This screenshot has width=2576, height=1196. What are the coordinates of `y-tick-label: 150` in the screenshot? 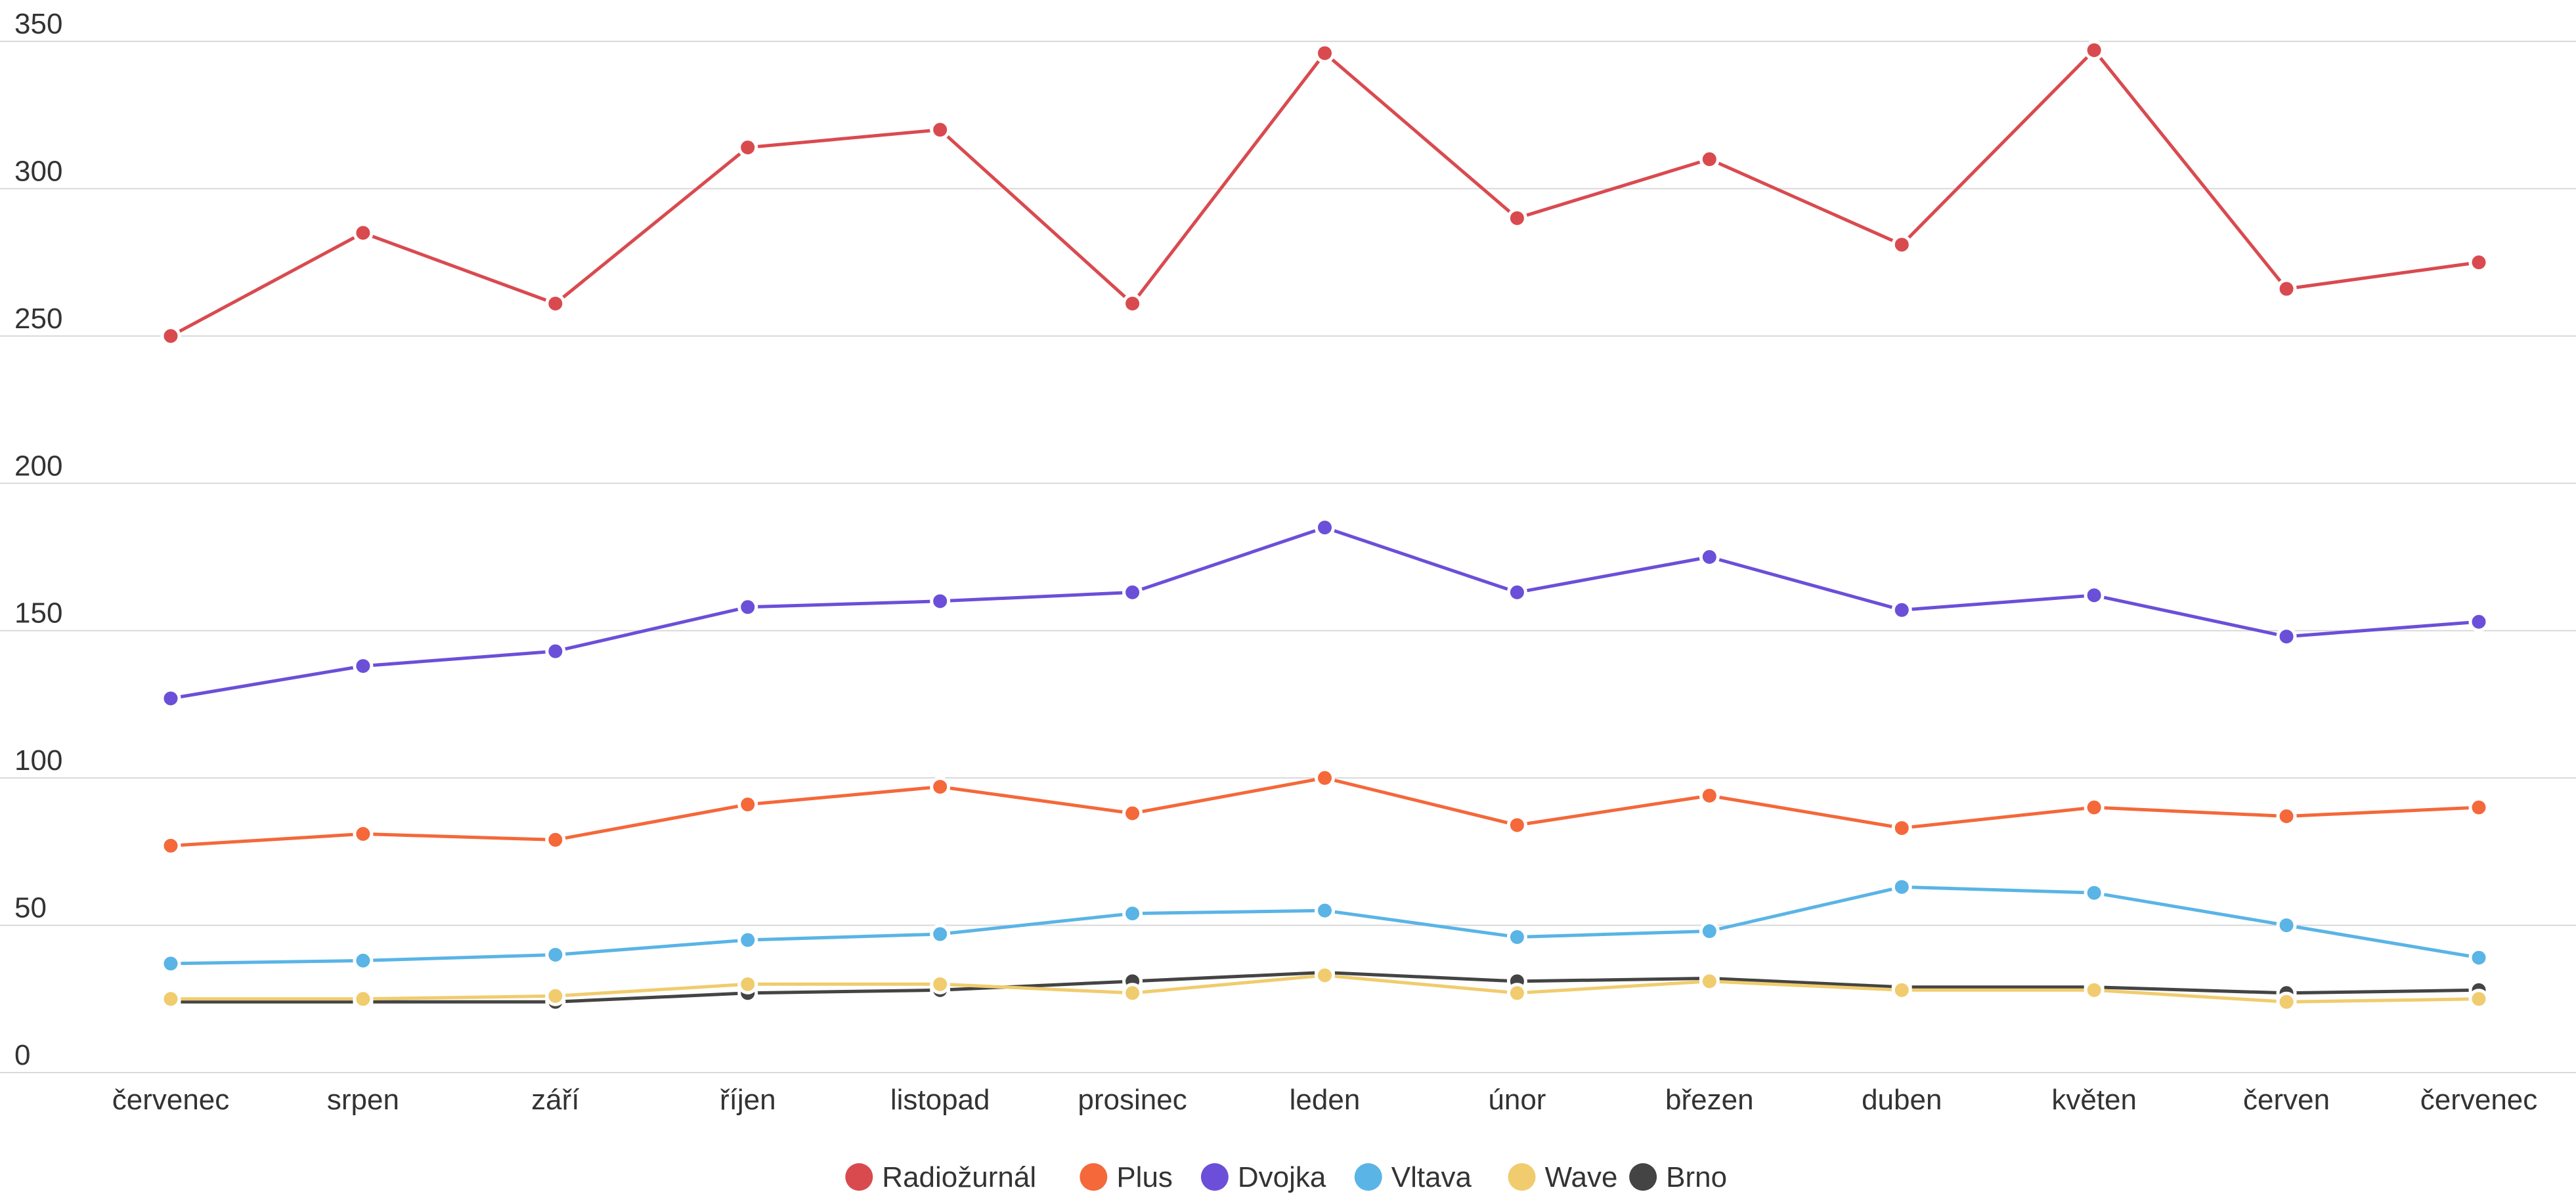 It's located at (38, 613).